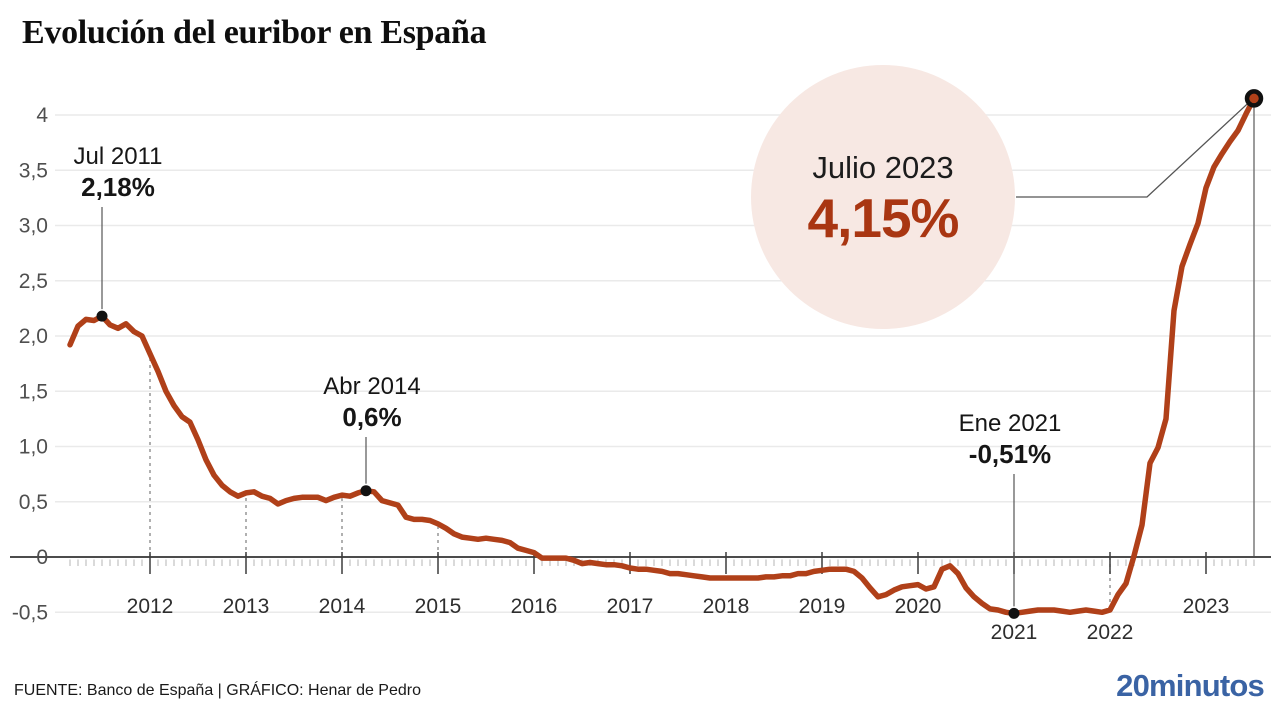  What do you see at coordinates (1014, 632) in the screenshot?
I see `x-axis-year-label: 2021` at bounding box center [1014, 632].